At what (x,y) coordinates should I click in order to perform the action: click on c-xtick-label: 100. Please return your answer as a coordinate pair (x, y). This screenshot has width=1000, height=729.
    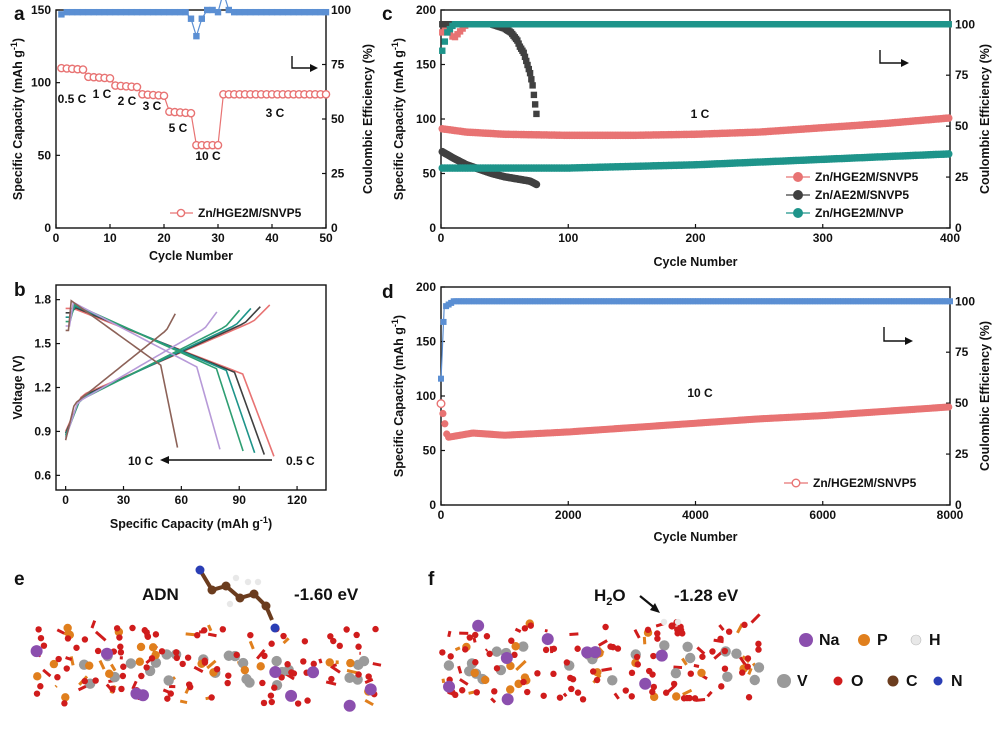
    Looking at the image, I should click on (568, 238).